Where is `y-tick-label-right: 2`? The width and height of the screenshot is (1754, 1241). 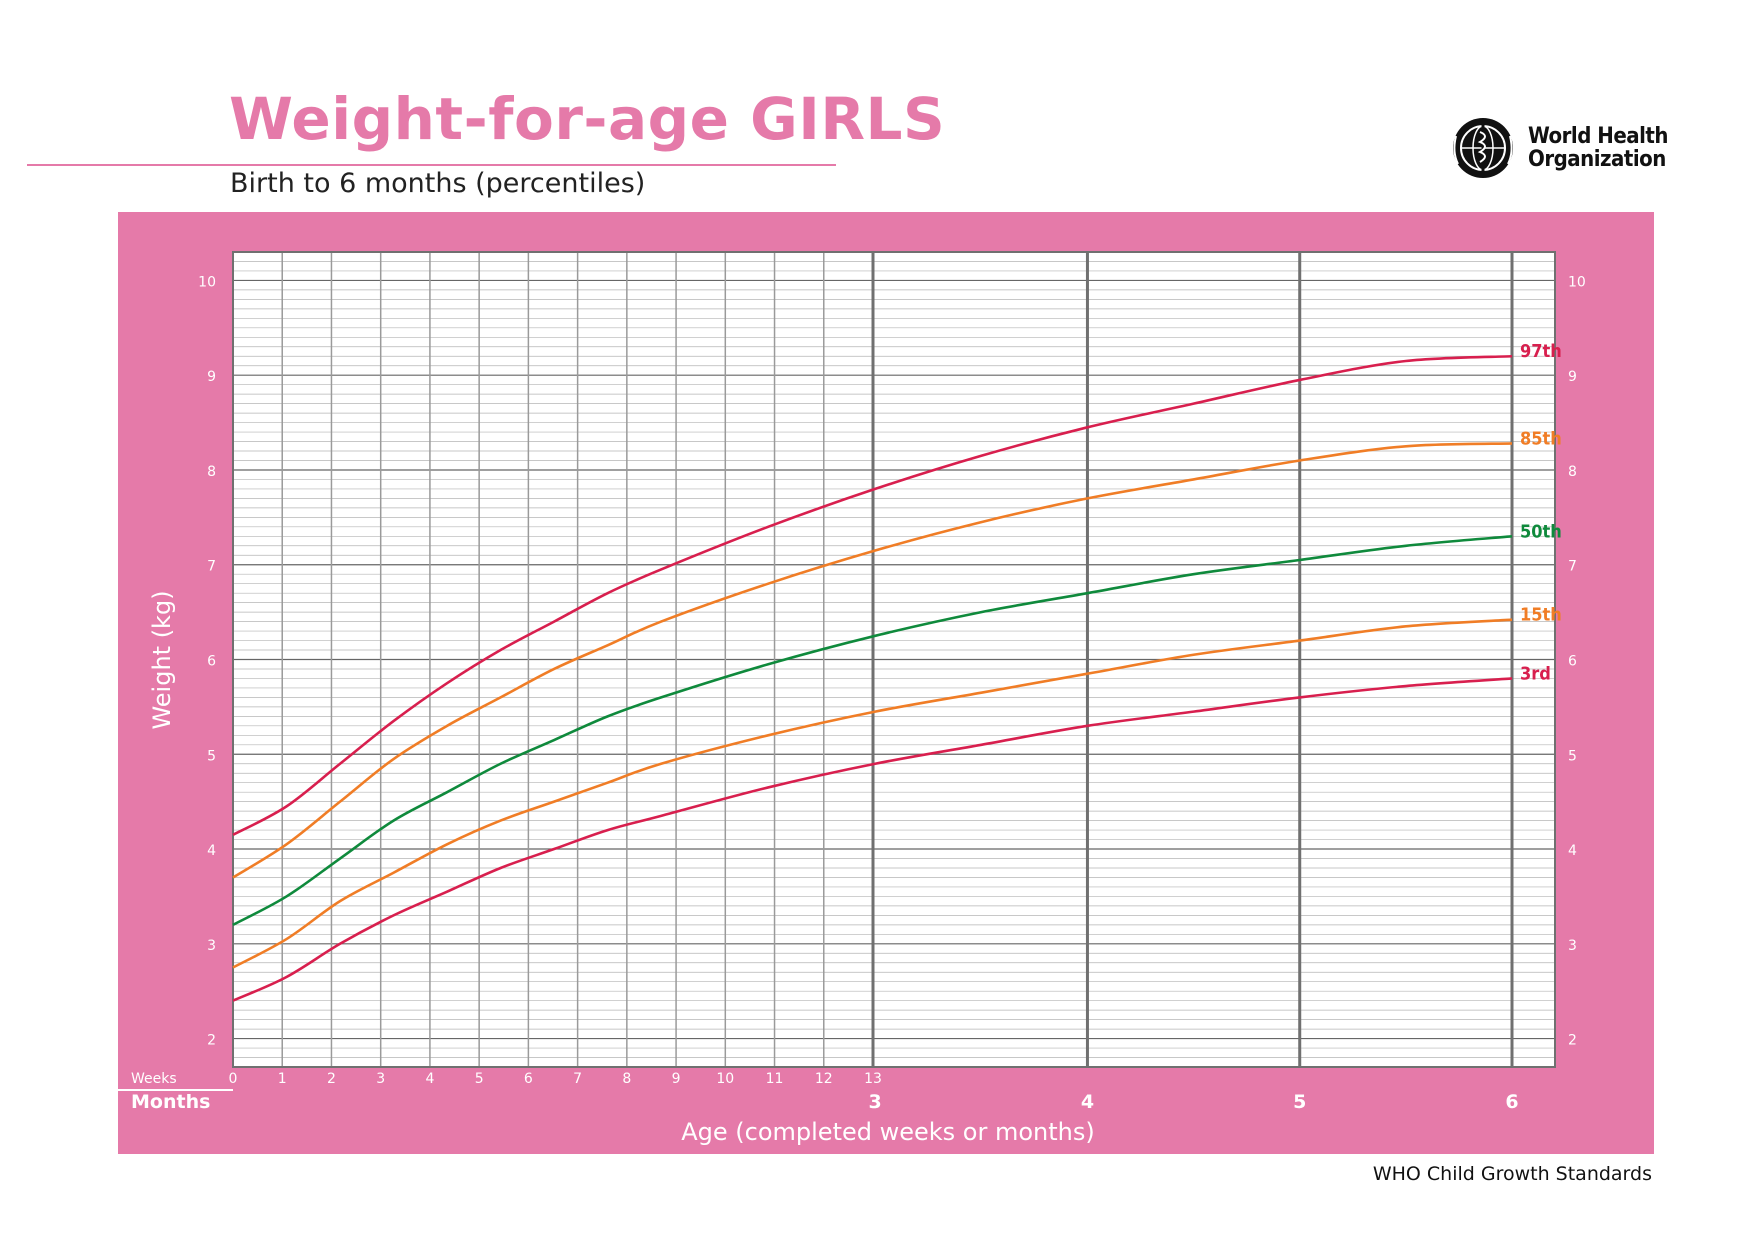 y-tick-label-right: 2 is located at coordinates (1572, 1041).